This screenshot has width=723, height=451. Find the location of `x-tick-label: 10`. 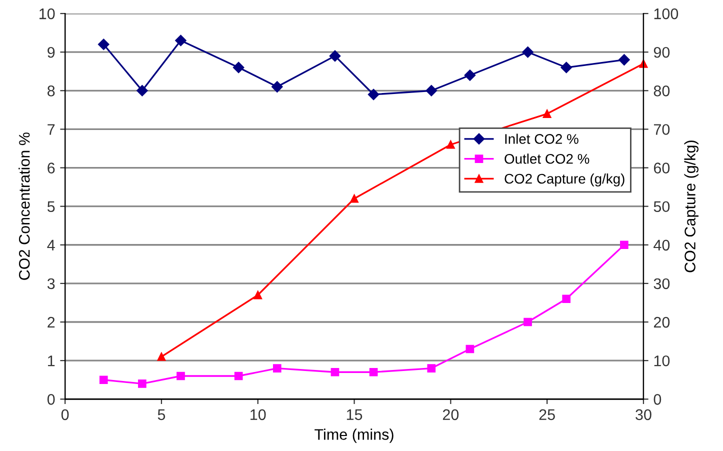

x-tick-label: 10 is located at coordinates (258, 414).